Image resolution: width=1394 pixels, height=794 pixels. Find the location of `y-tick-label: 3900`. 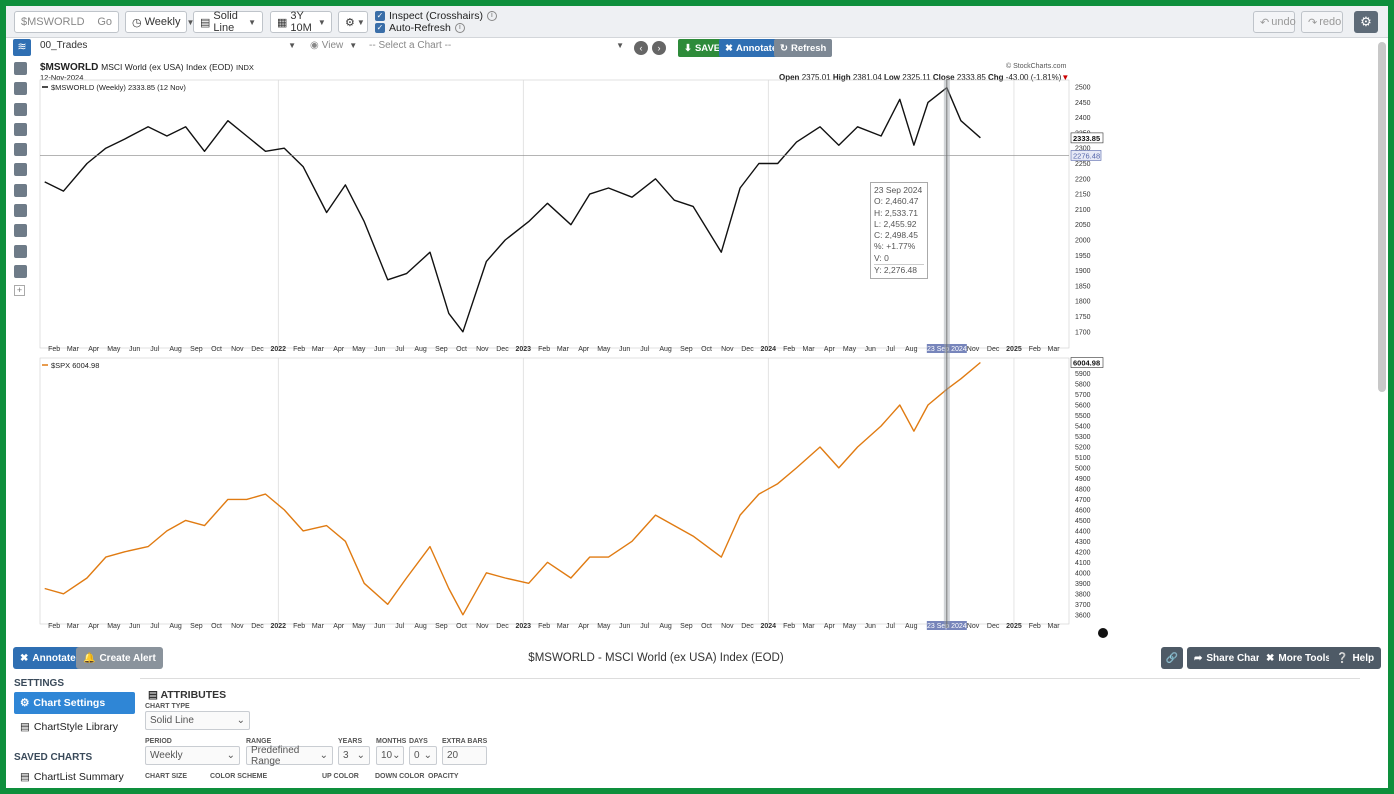

y-tick-label: 3900 is located at coordinates (1083, 584).